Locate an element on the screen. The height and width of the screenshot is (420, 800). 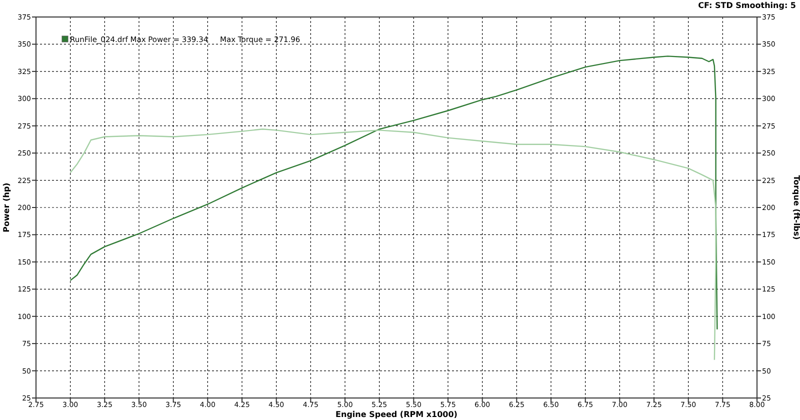
x-axis-title: Engine Speed (RPM x1000) is located at coordinates (397, 414).